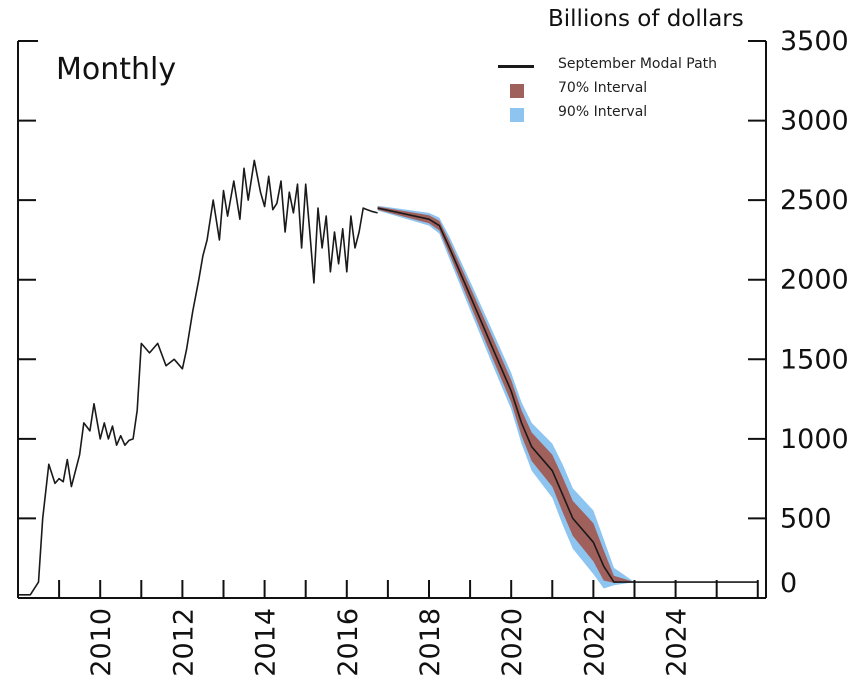  What do you see at coordinates (788, 583) in the screenshot?
I see `y-tick-label: 0` at bounding box center [788, 583].